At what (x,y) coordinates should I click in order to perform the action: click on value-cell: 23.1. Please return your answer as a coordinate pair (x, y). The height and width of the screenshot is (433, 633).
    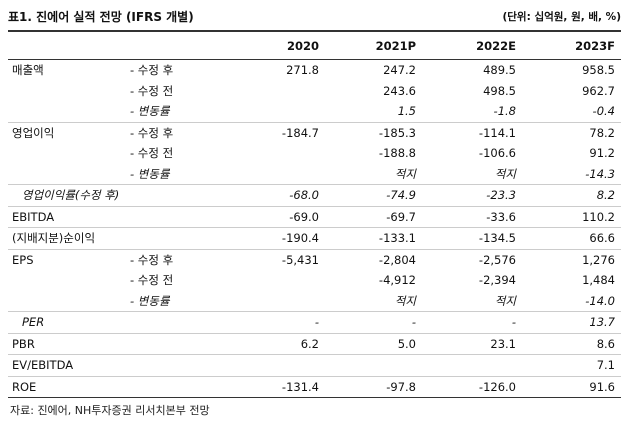
    Looking at the image, I should click on (472, 343).